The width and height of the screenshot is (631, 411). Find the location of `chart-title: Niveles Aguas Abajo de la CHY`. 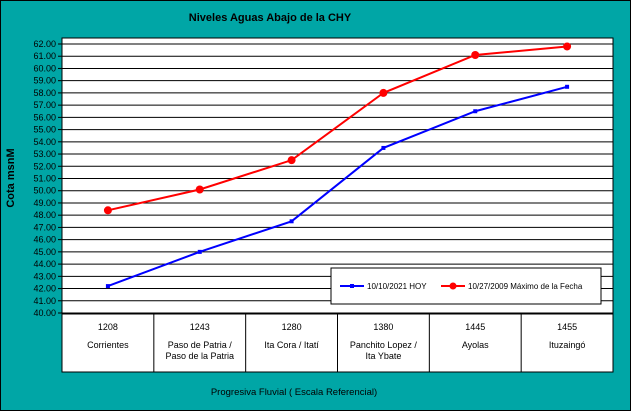

chart-title: Niveles Aguas Abajo de la CHY is located at coordinates (270, 18).